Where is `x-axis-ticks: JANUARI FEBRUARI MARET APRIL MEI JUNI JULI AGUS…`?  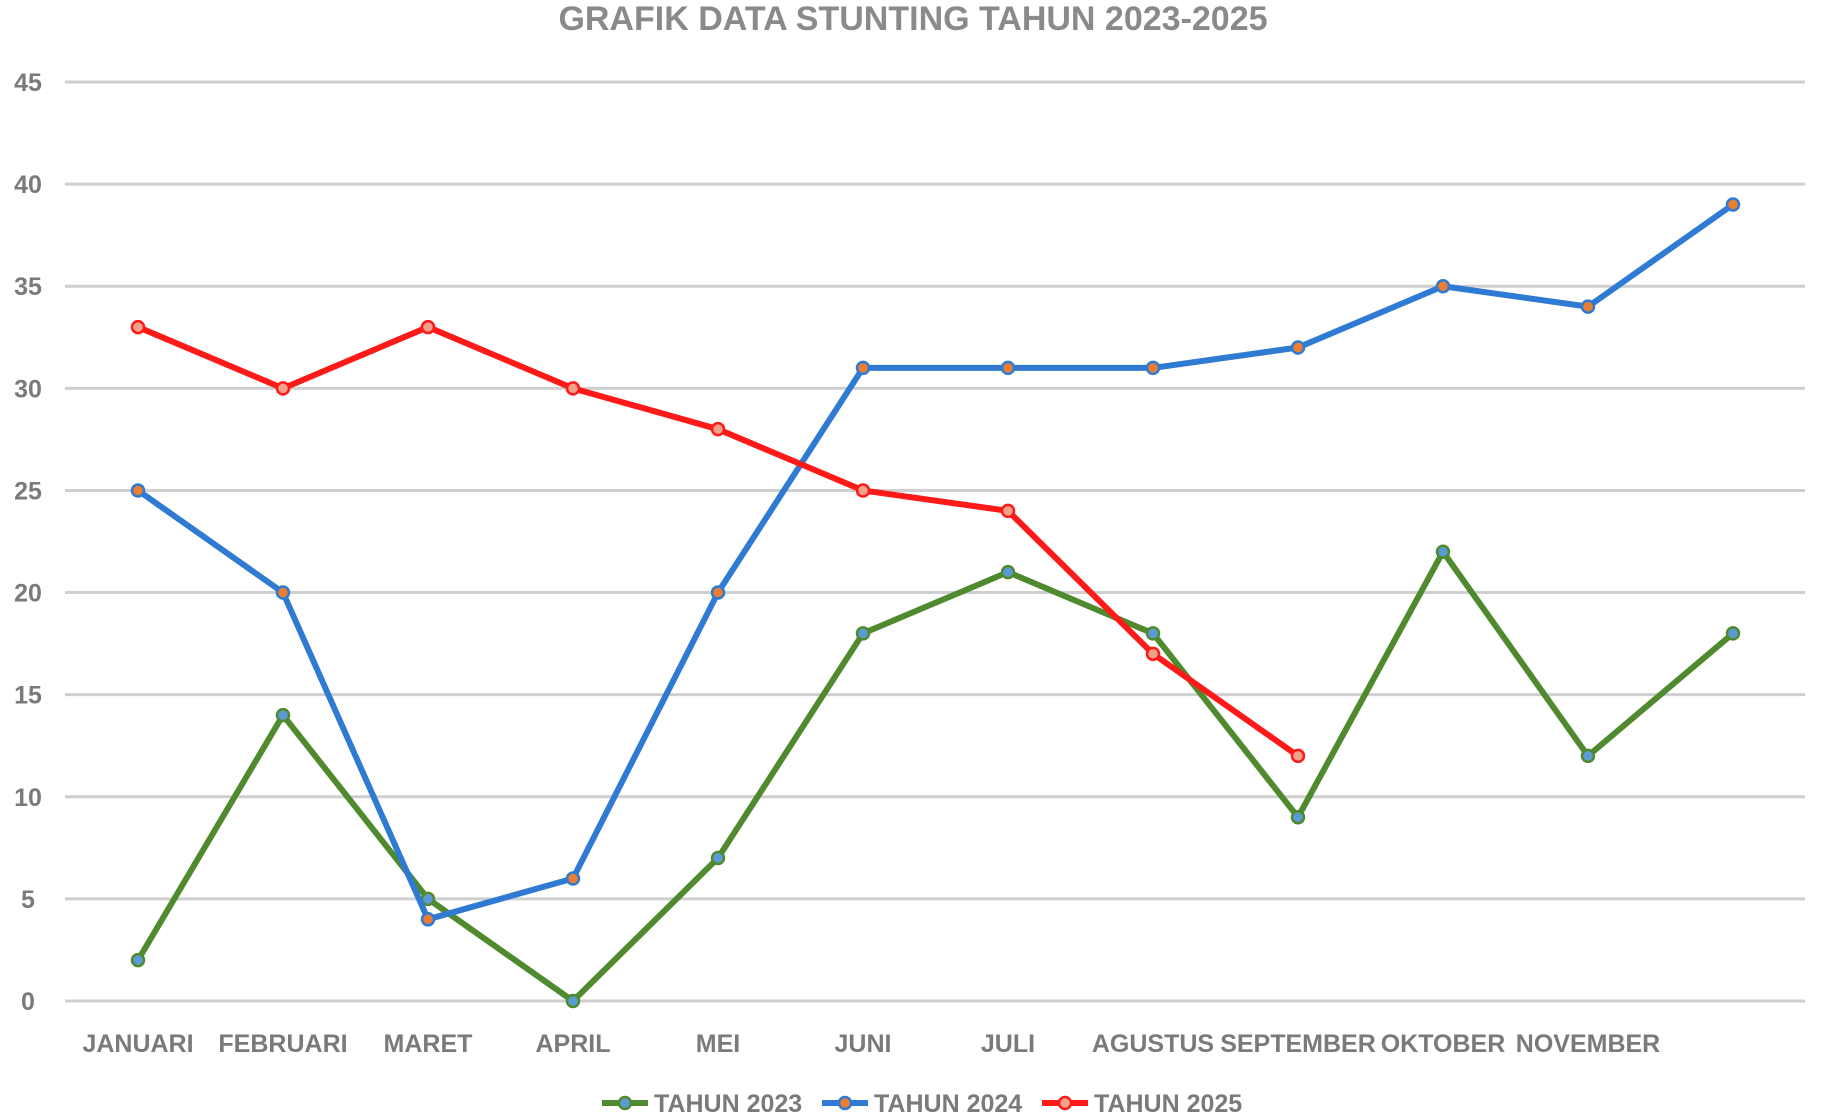 x-axis-ticks: JANUARI FEBRUARI MARET APRIL MEI JUNI JULI AGUS… is located at coordinates (871, 1044).